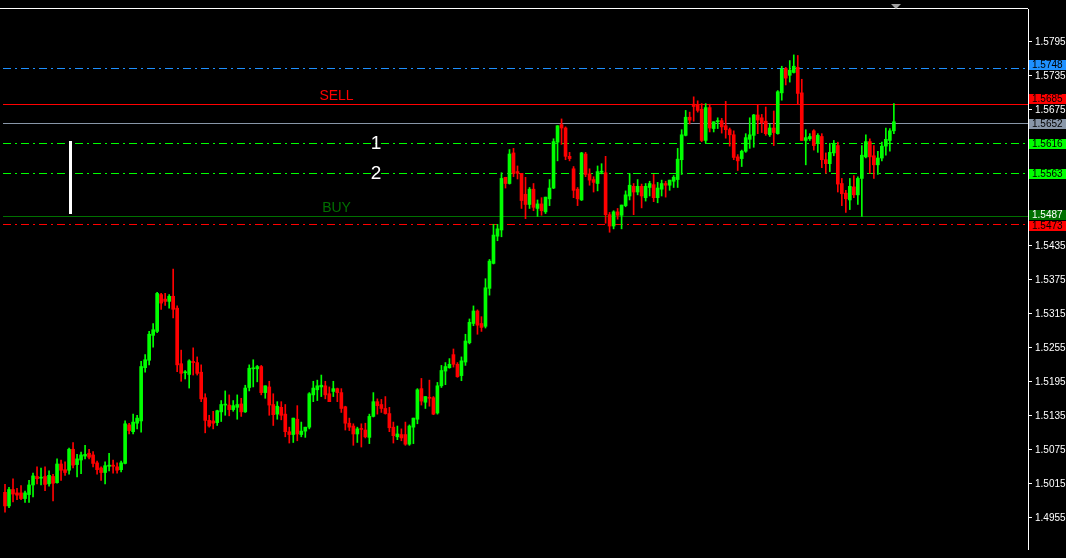 This screenshot has width=1066, height=558. Describe the element at coordinates (1048, 124) in the screenshot. I see `ref-line-label: 1.5652` at that location.